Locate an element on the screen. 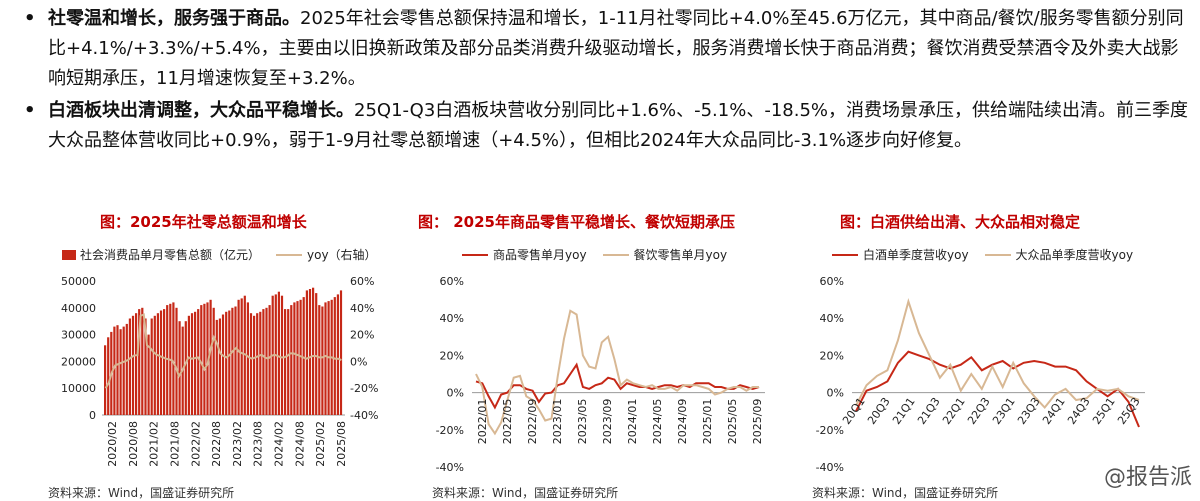 The width and height of the screenshot is (1200, 501). x-tick-label: 2022/05 is located at coordinates (507, 422).